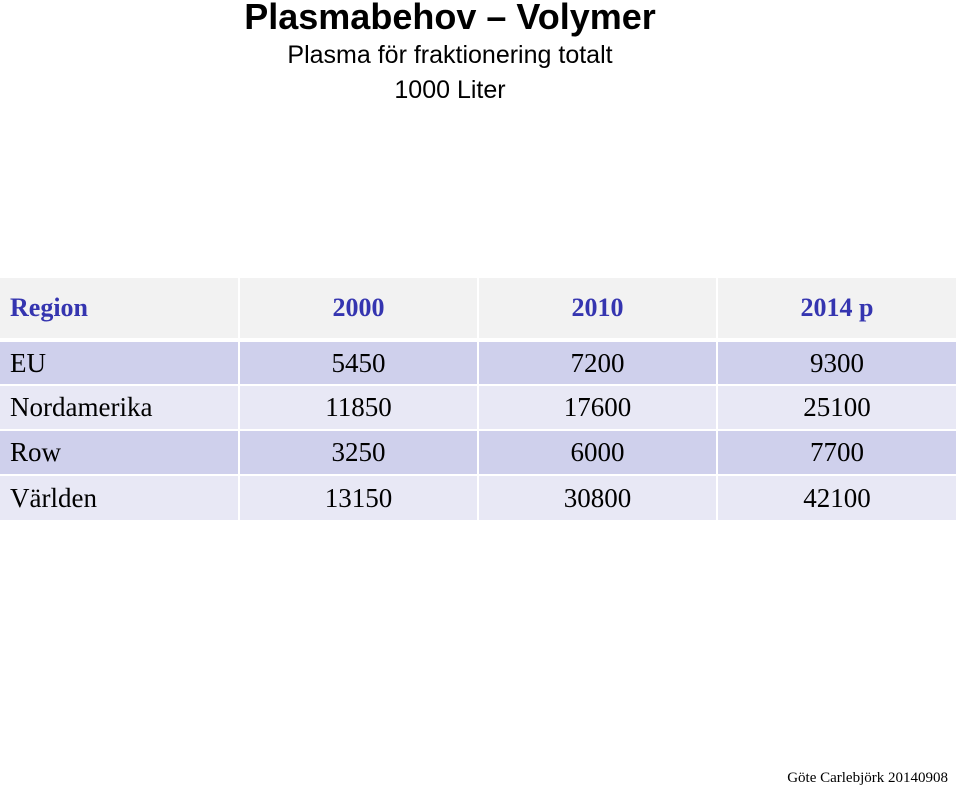 The width and height of the screenshot is (960, 791). I want to click on table-cell: 7200, so click(597, 363).